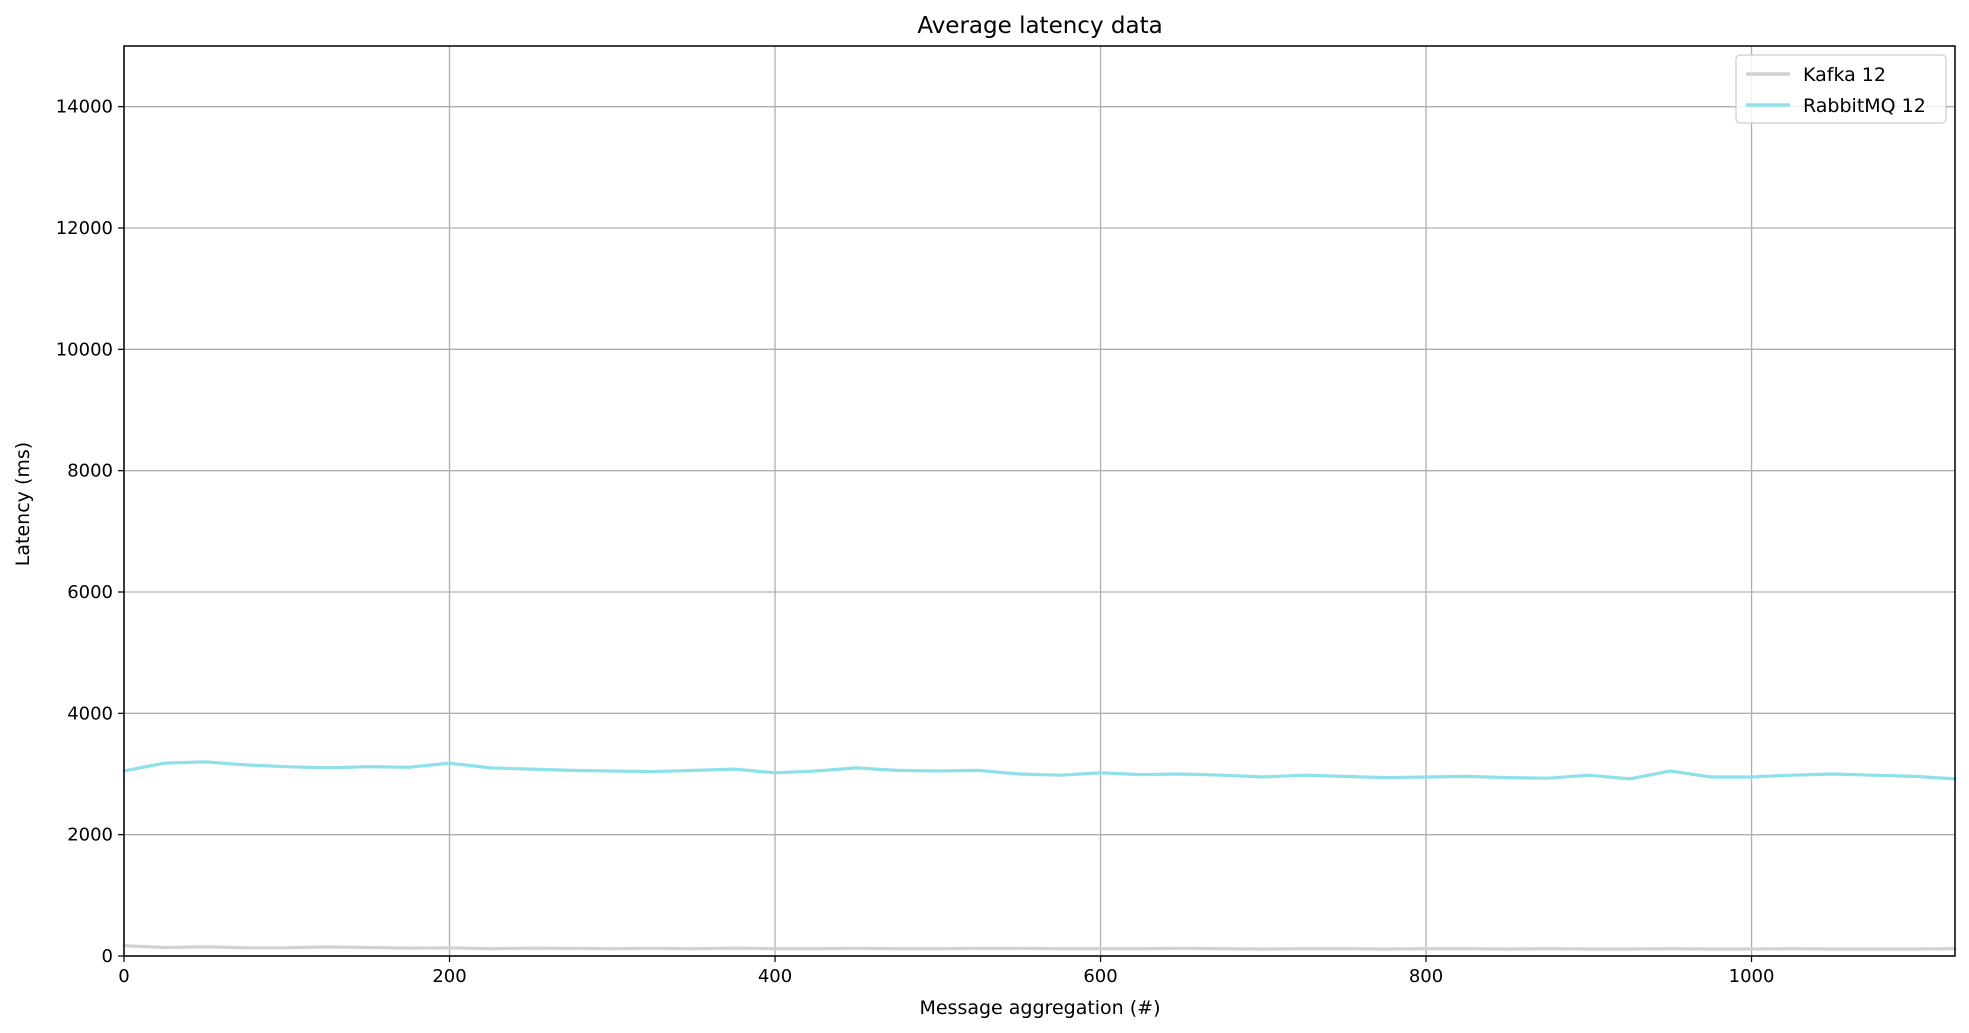  Describe the element at coordinates (90, 471) in the screenshot. I see `y-tick-label: 8000` at that location.